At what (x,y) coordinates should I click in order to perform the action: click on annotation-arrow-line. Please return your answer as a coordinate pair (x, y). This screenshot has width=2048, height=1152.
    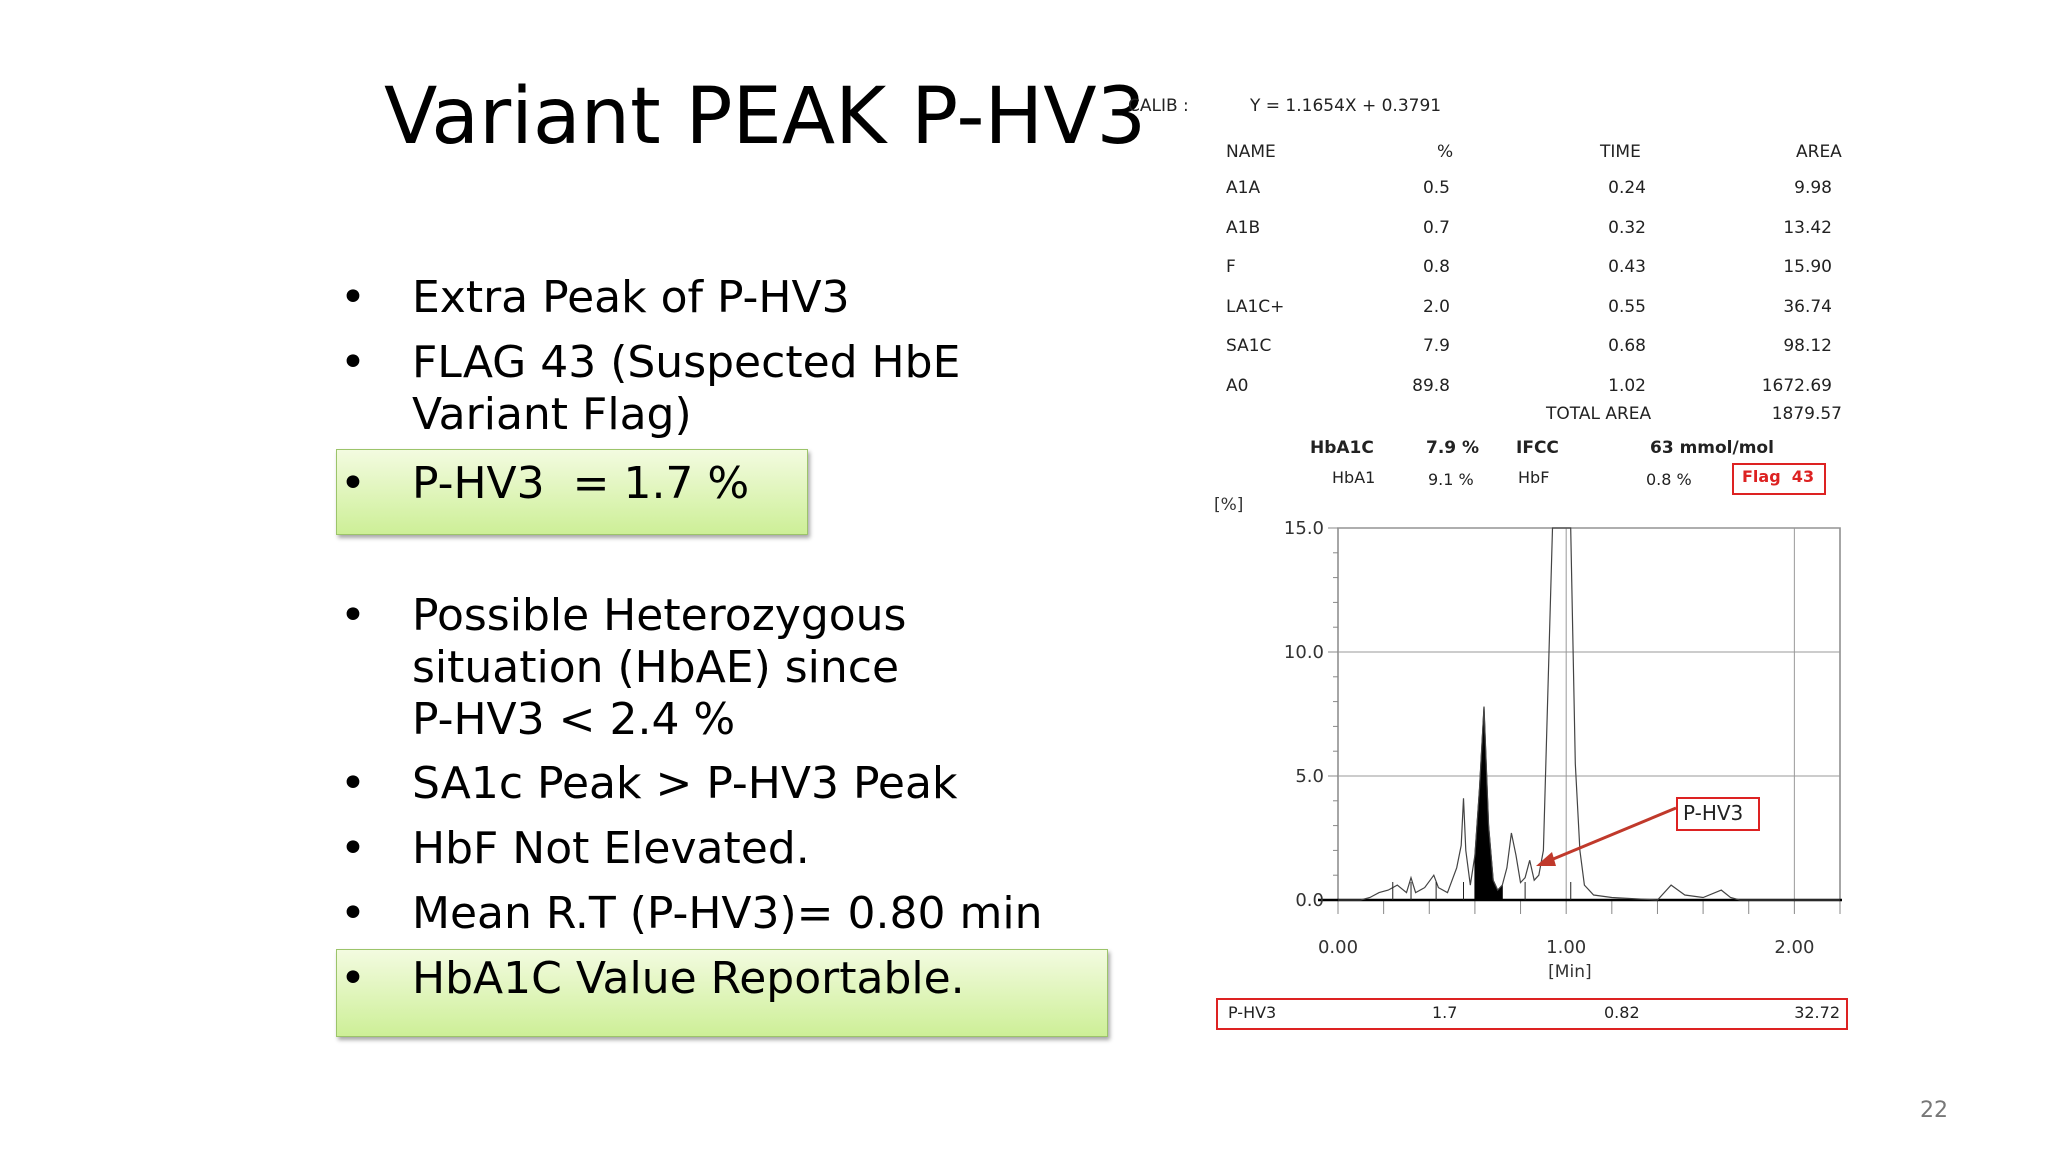
    Looking at the image, I should click on (1611, 835).